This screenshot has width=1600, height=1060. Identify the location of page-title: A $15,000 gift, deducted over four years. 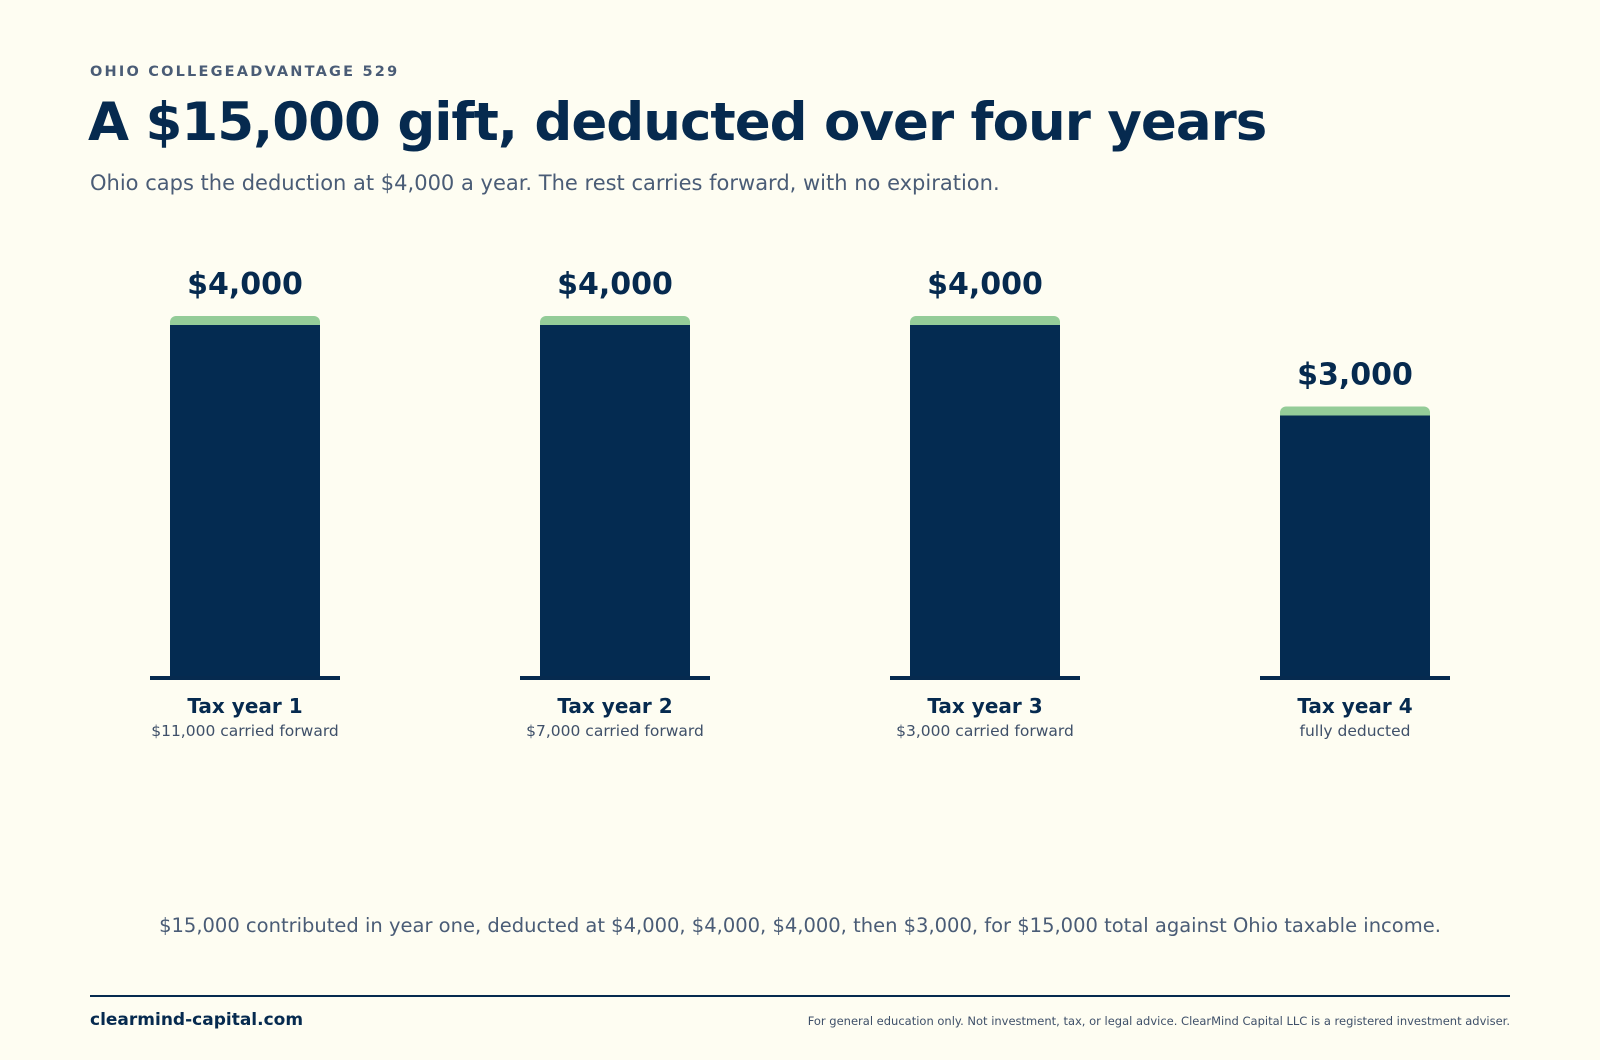
(677, 122).